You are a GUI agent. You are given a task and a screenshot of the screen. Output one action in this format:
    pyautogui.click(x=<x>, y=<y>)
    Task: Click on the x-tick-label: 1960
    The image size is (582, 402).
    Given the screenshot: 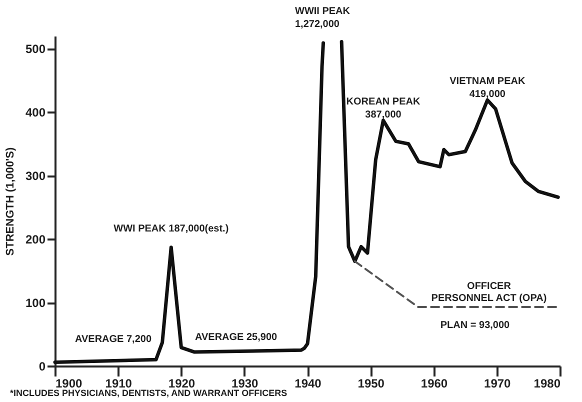 What is the action you would take?
    pyautogui.click(x=434, y=383)
    